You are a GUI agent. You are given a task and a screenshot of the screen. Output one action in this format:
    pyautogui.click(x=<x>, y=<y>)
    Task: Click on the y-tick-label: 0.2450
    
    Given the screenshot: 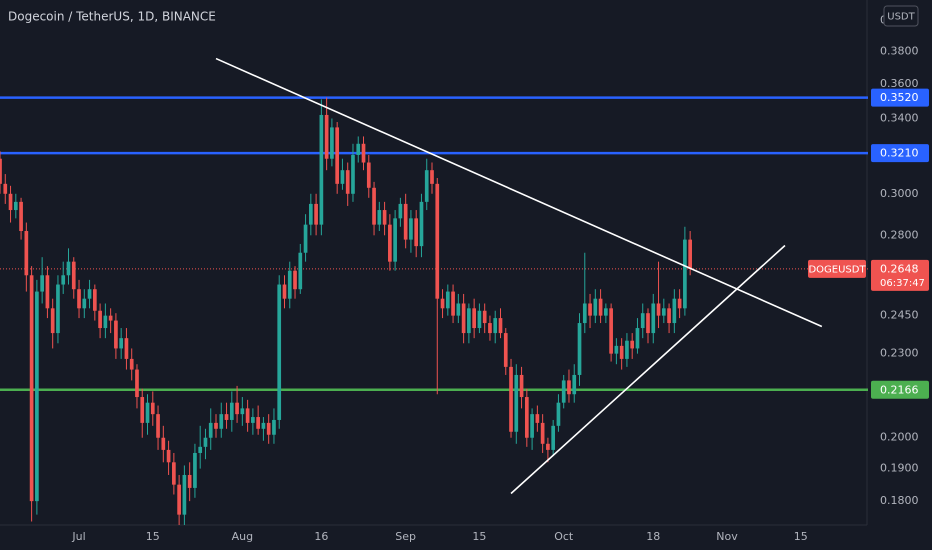 What is the action you would take?
    pyautogui.click(x=899, y=315)
    